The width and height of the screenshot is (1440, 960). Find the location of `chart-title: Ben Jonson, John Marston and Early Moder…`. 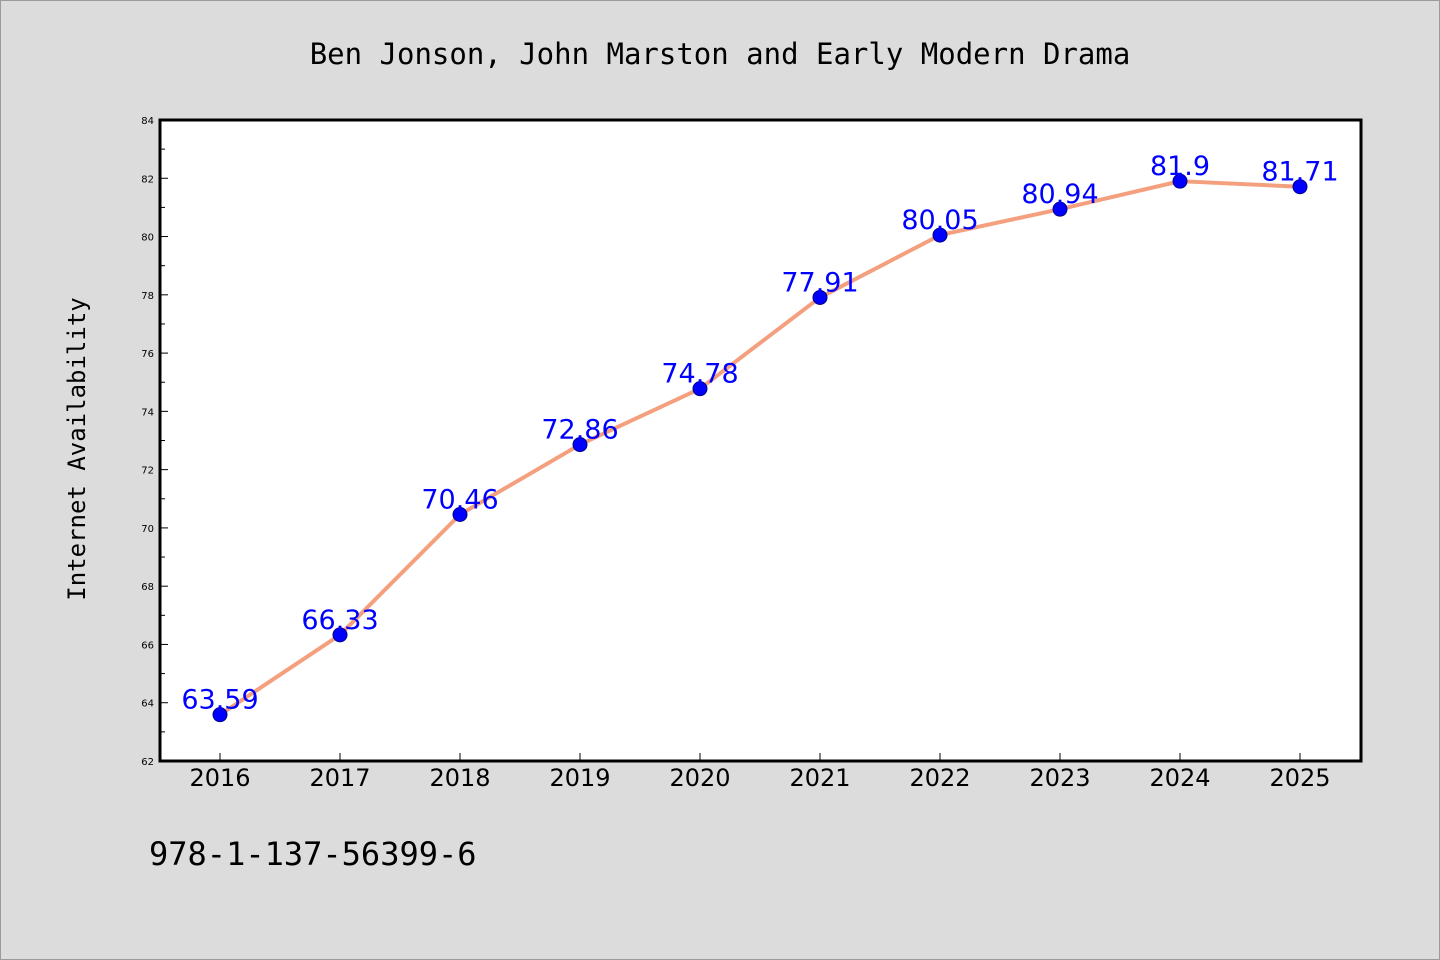

chart-title: Ben Jonson, John Marston and Early Moder… is located at coordinates (720, 54).